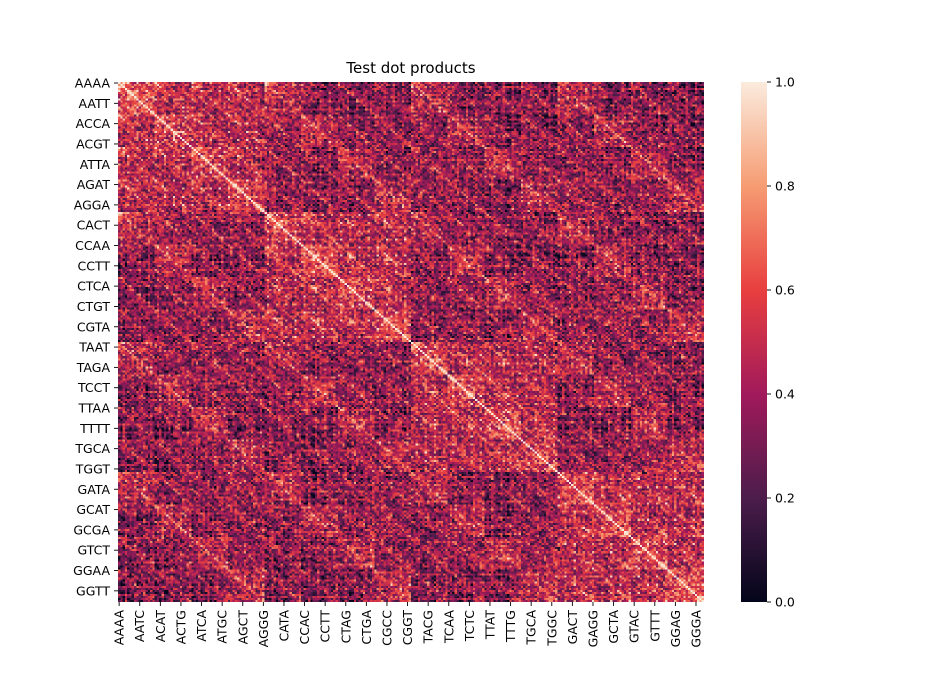  I want to click on row-tick-label: TGGT, so click(93, 468).